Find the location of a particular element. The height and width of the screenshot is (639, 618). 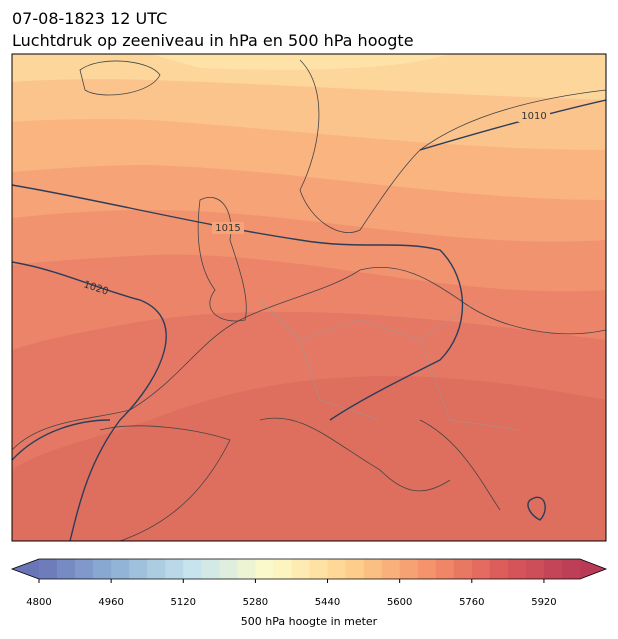

colorbar-tick-label: 5760 is located at coordinates (471, 602).